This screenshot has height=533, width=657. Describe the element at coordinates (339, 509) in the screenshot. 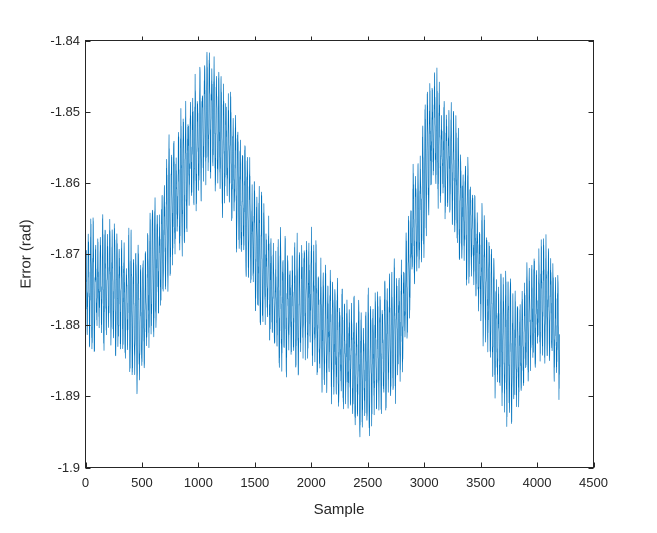

I see `x-axis-label: Sample` at that location.